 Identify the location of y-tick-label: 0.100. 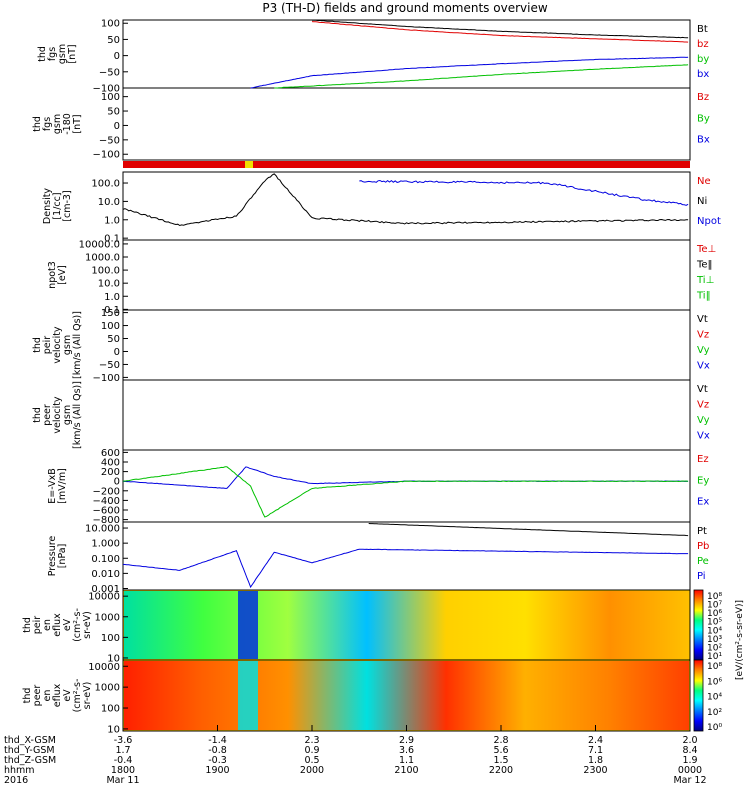
(105, 559).